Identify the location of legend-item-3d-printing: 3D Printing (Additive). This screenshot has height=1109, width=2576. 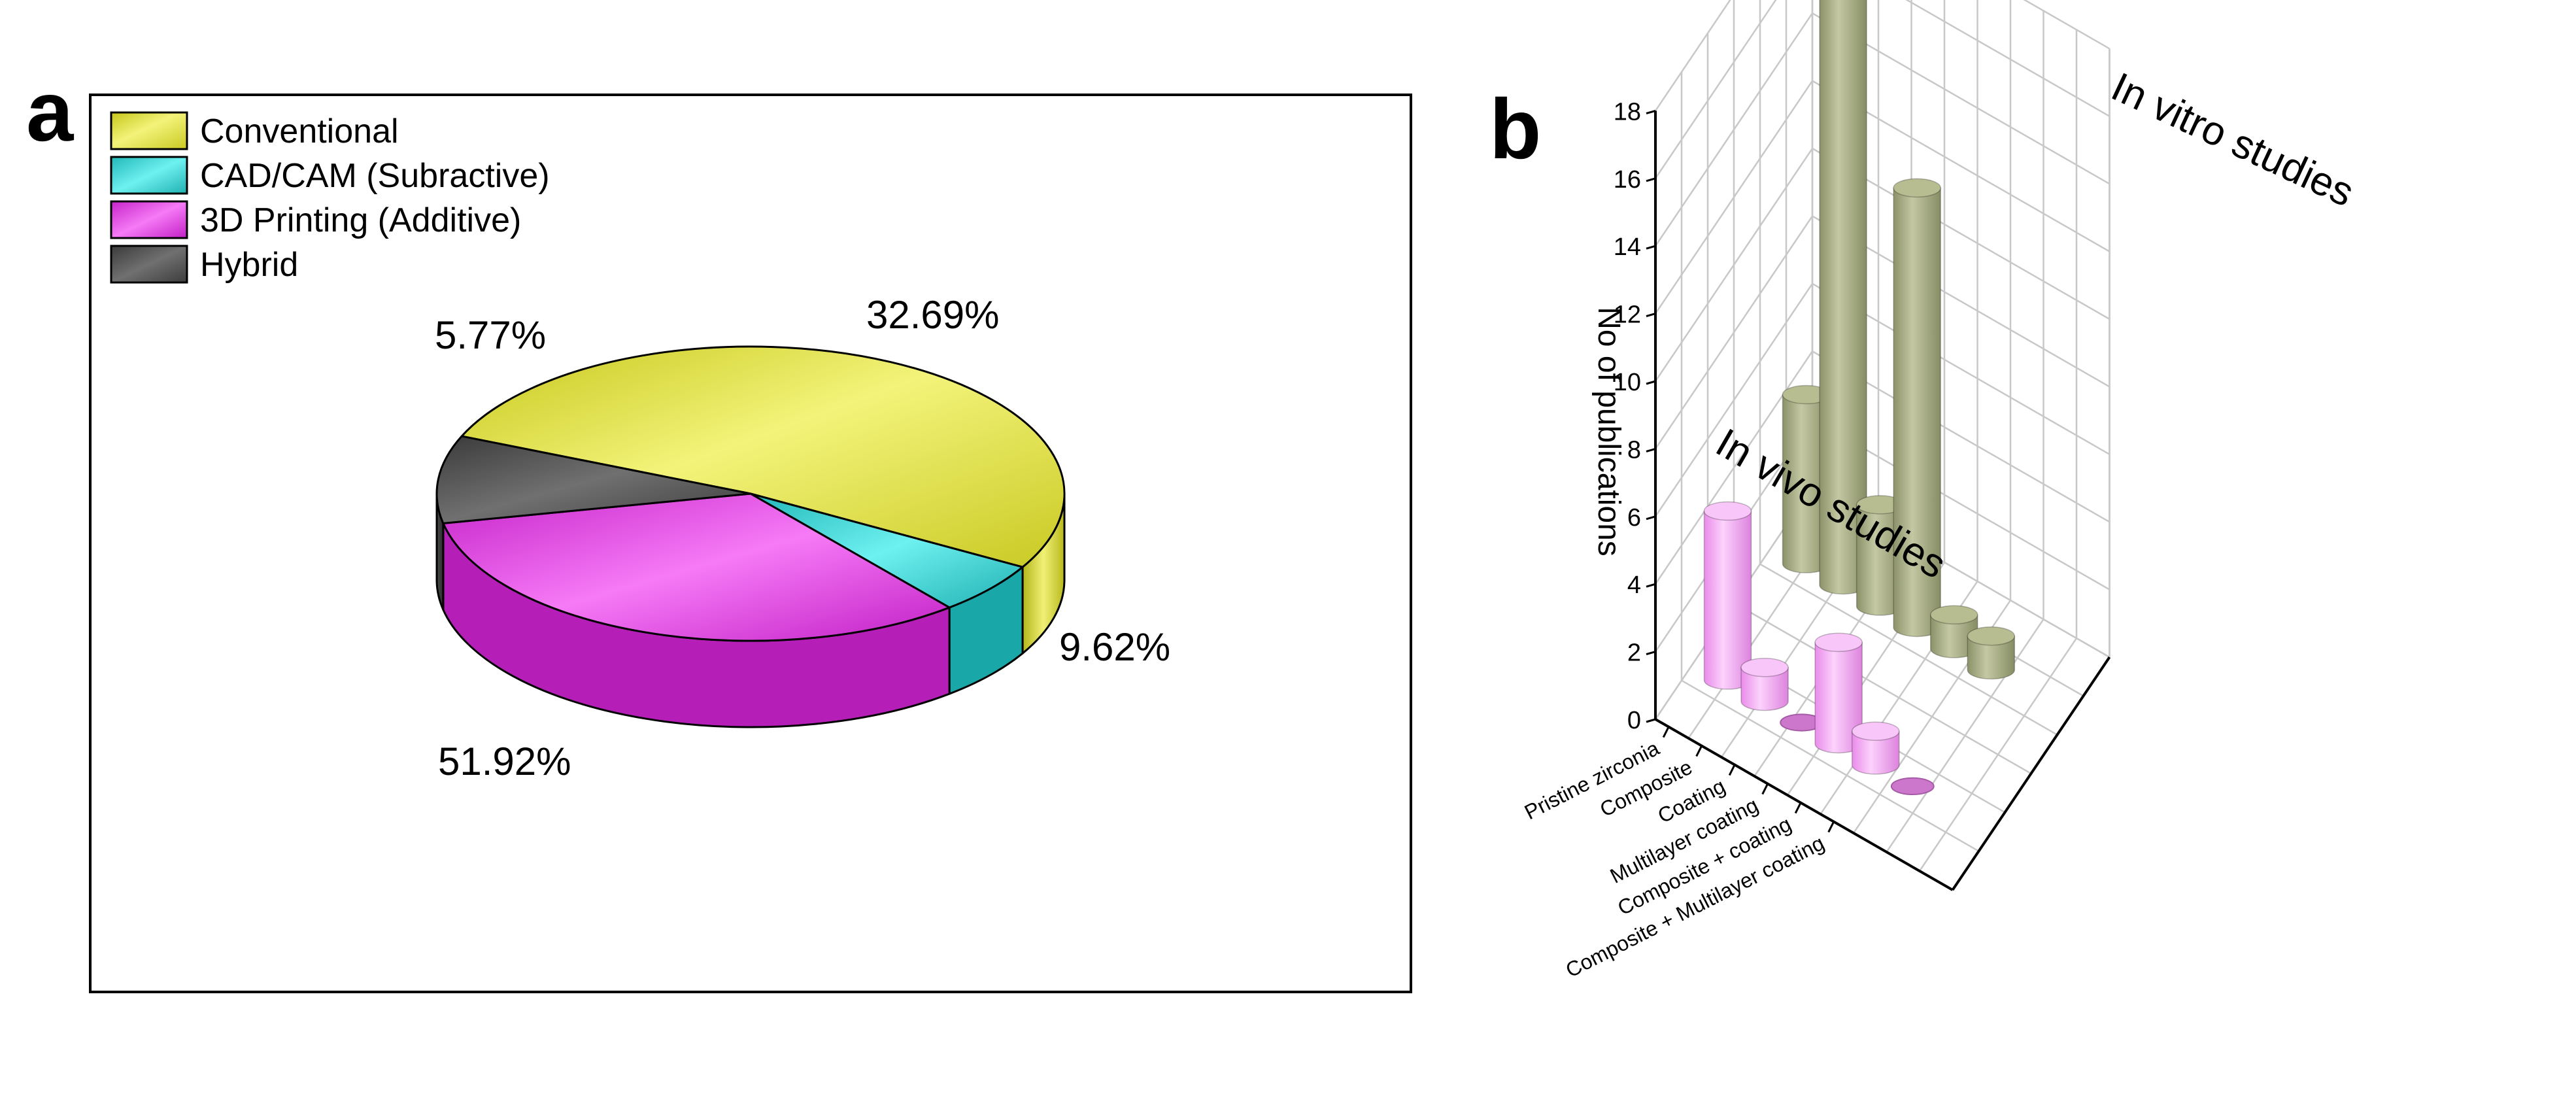
(315, 219).